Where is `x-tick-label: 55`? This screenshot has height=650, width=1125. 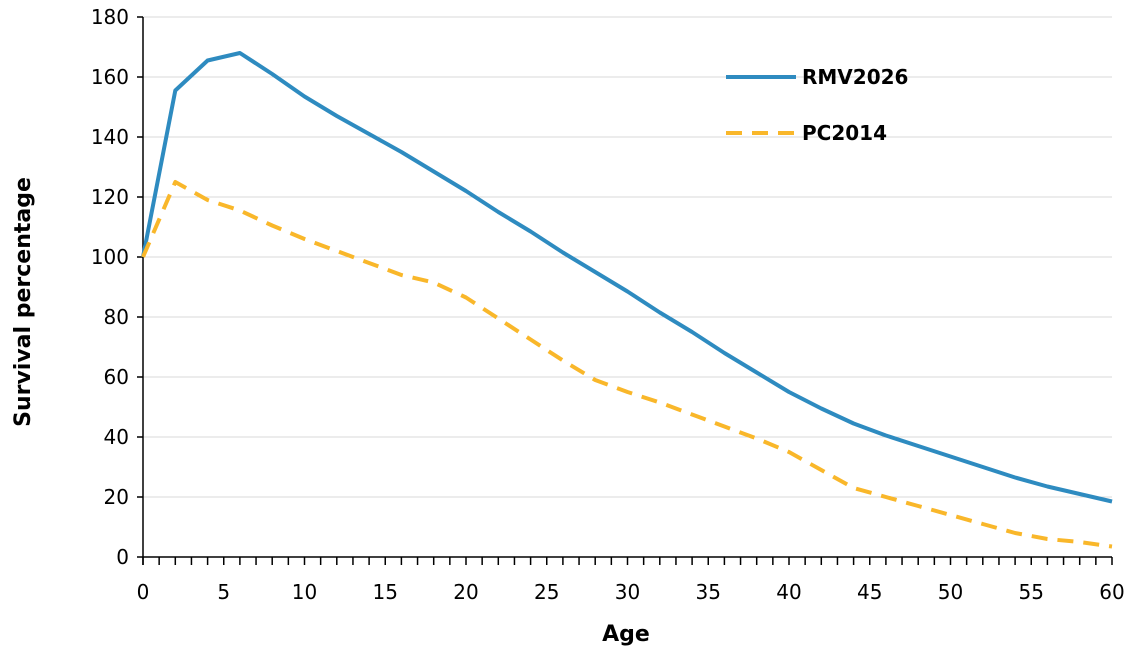
x-tick-label: 55 is located at coordinates (1031, 592).